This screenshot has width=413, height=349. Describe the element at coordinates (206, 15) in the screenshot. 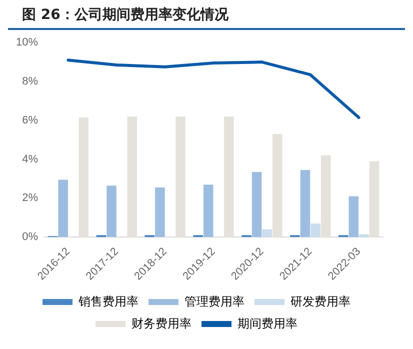

I see `chart-title: 图 26：公司期间费用率变化情况` at that location.